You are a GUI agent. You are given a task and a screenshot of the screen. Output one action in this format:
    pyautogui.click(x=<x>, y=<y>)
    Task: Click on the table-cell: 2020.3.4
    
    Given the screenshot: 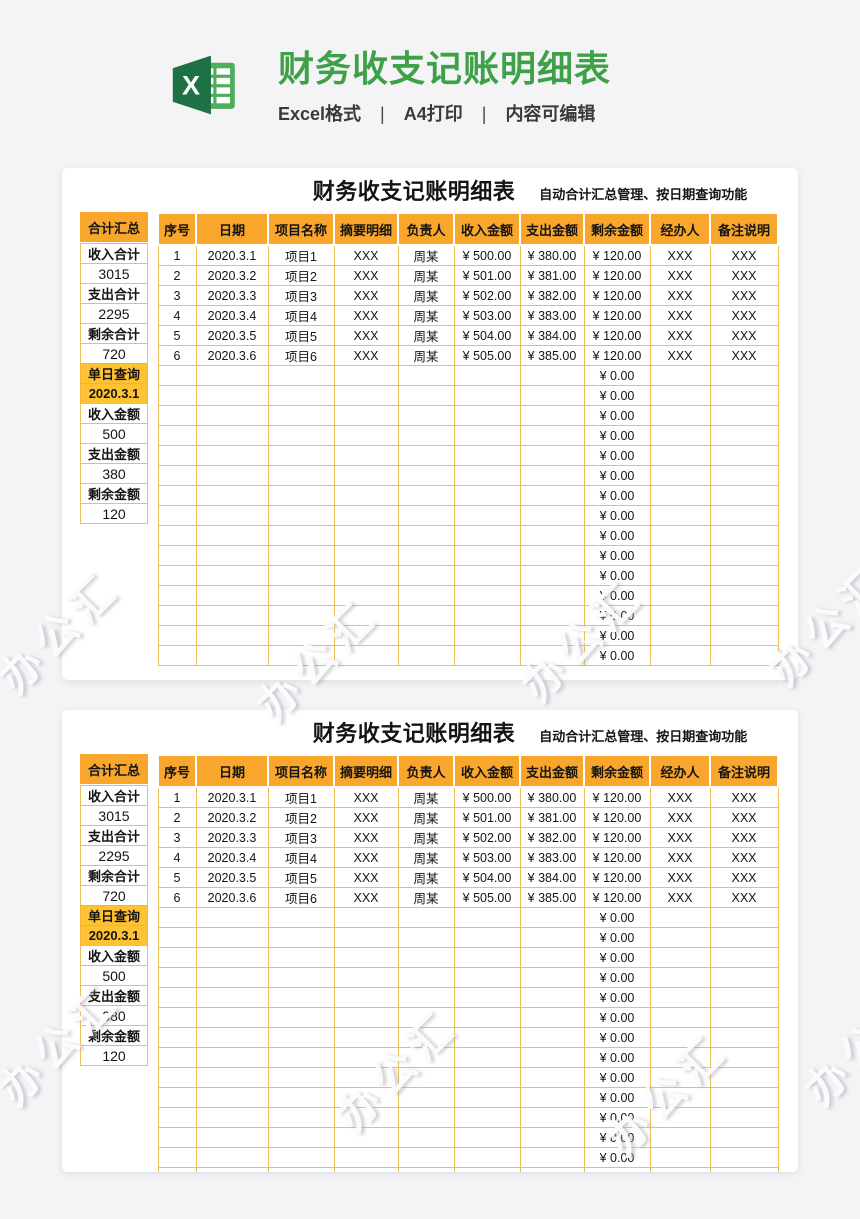 What is the action you would take?
    pyautogui.click(x=232, y=315)
    